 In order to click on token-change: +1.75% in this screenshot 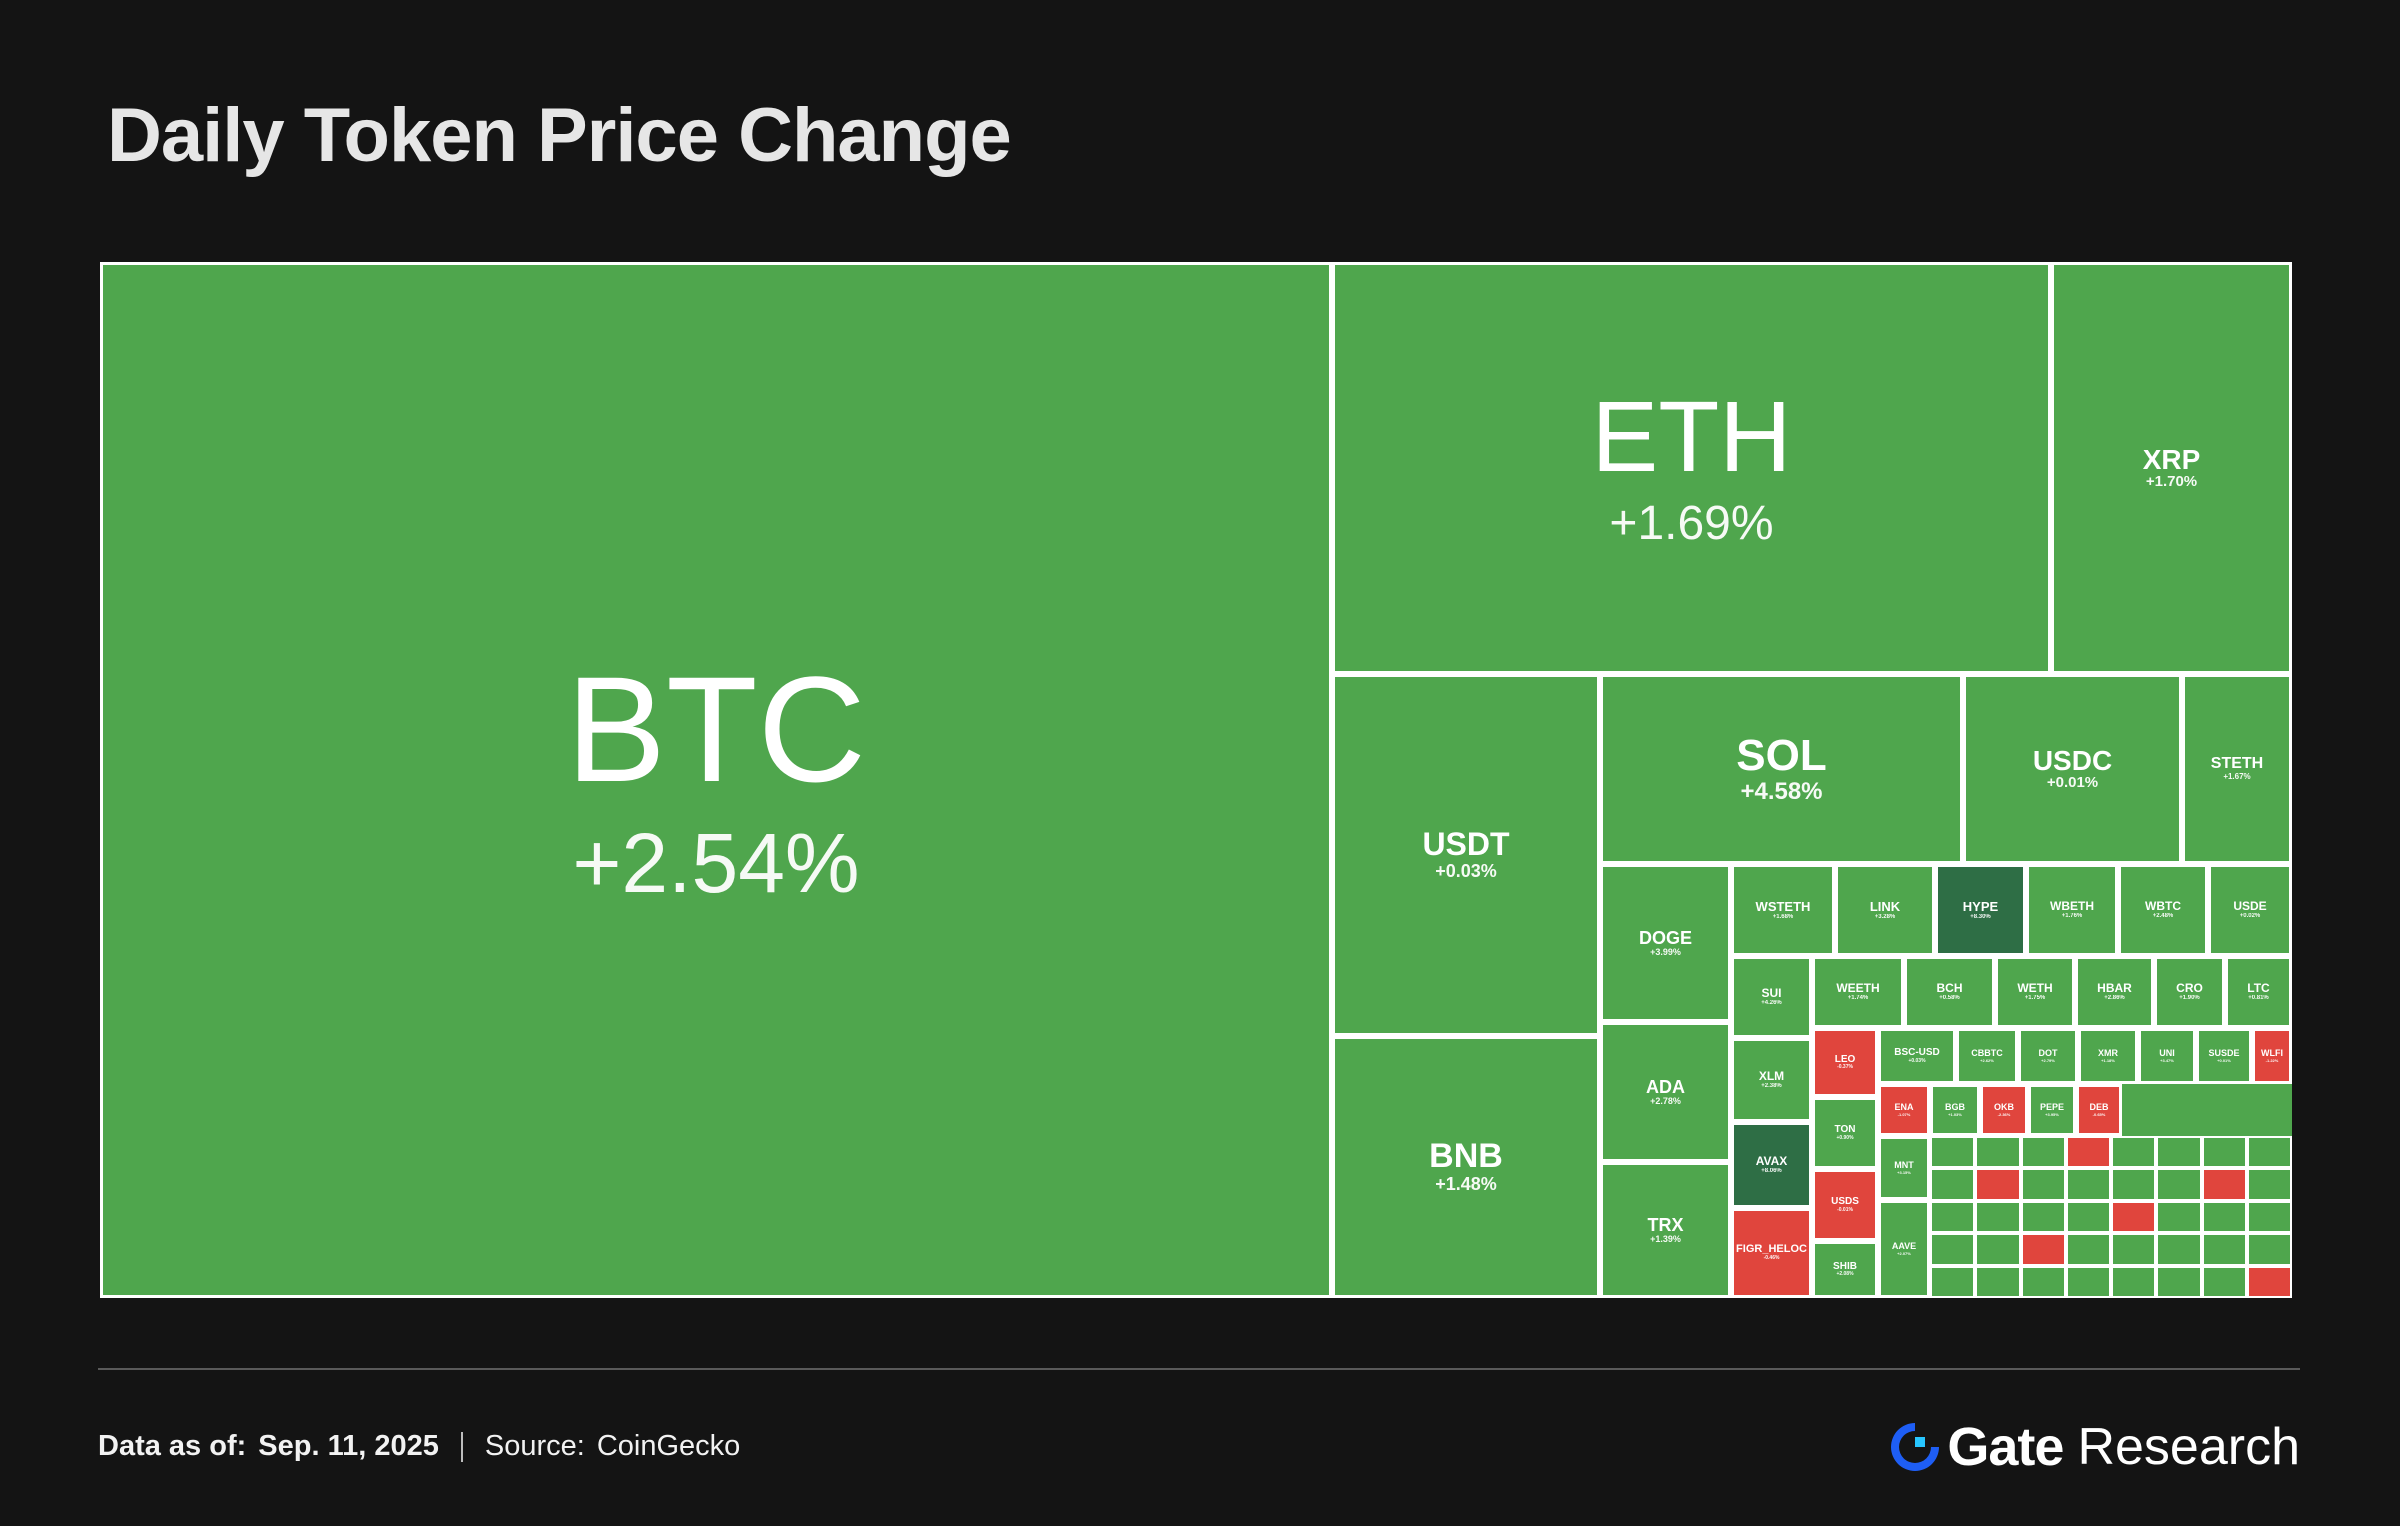, I will do `click(2035, 998)`.